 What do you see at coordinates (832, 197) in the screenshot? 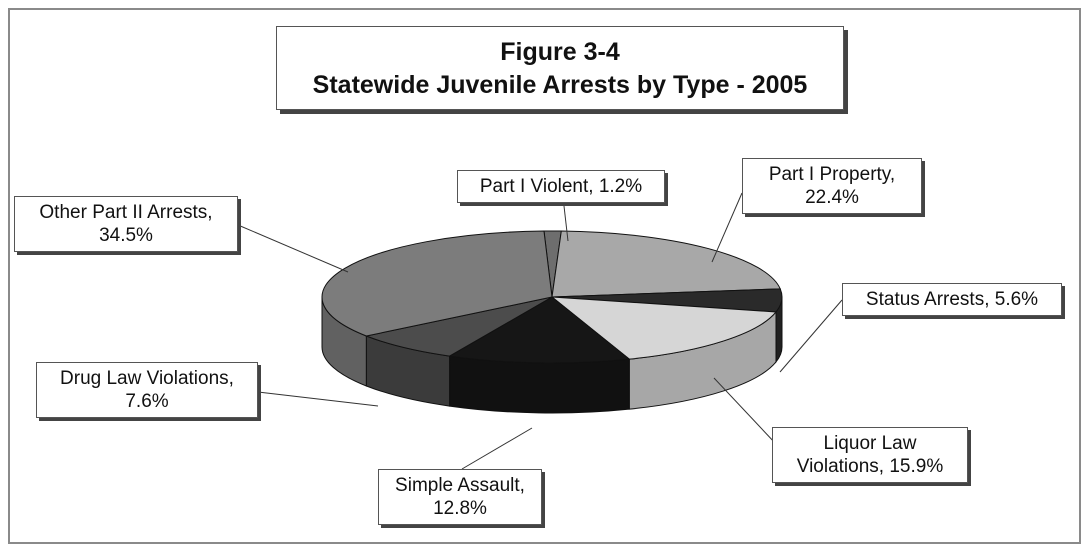
I see `label-part-i-property-line-2: 22.4%` at bounding box center [832, 197].